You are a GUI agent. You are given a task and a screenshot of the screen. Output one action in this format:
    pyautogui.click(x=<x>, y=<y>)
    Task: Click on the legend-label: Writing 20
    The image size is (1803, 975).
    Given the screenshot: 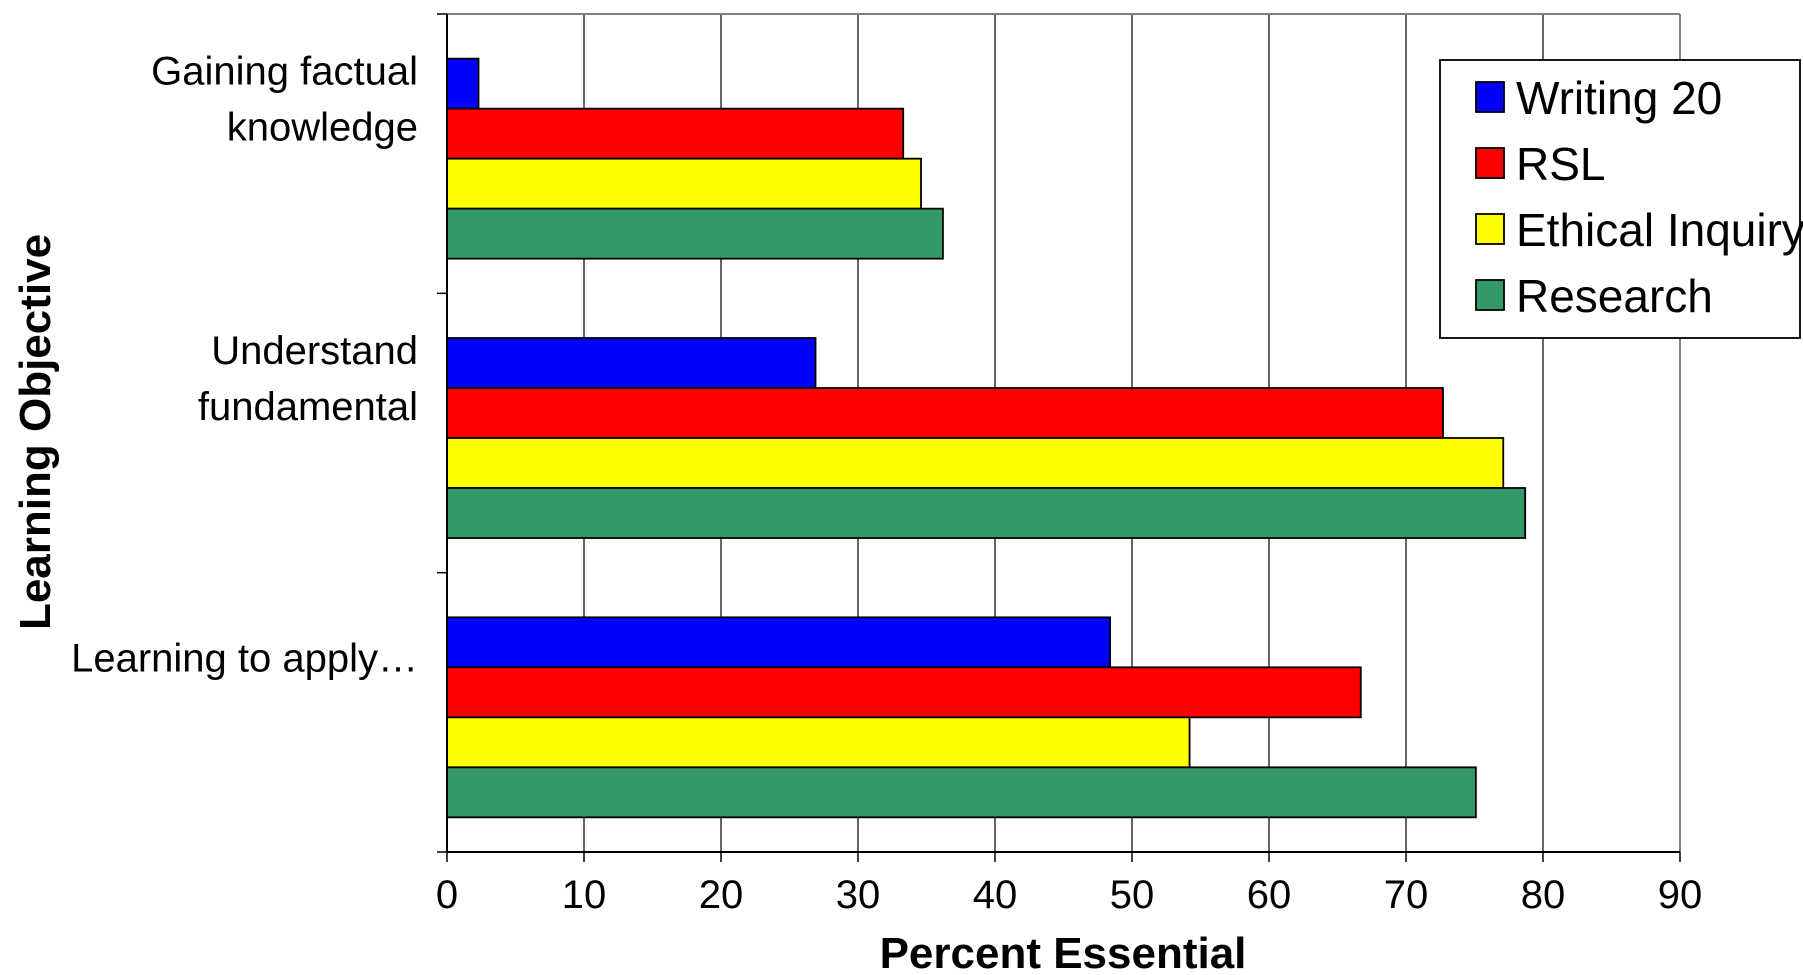 What is the action you would take?
    pyautogui.click(x=1619, y=98)
    